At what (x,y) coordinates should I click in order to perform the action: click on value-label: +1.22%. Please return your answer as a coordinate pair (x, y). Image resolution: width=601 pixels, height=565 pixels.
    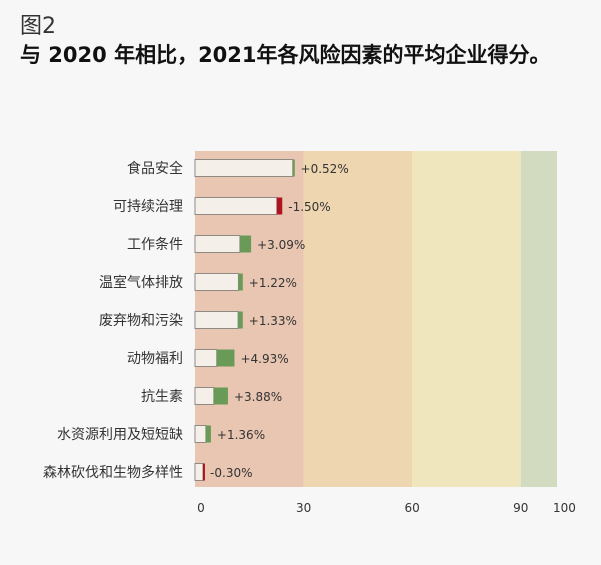
    Looking at the image, I should click on (273, 283).